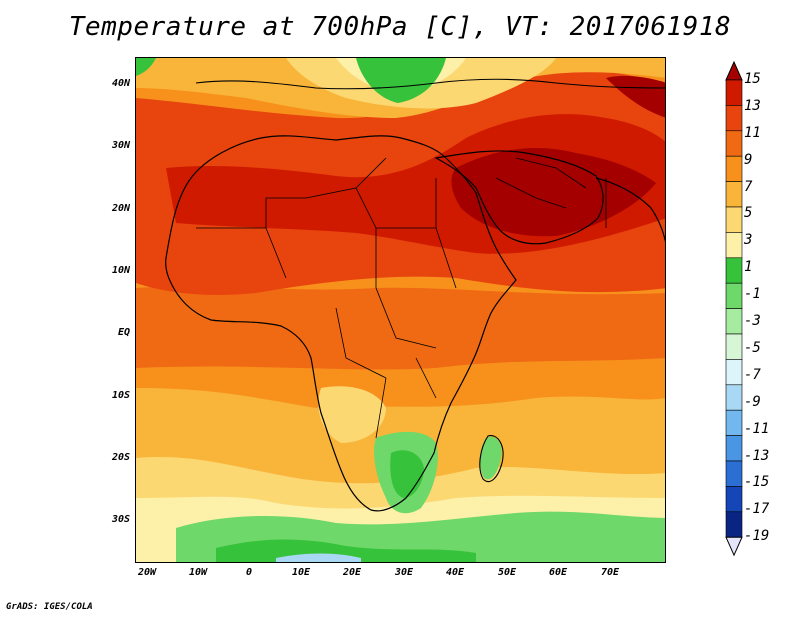  Describe the element at coordinates (249, 572) in the screenshot. I see `lon-label-0: 0` at that location.